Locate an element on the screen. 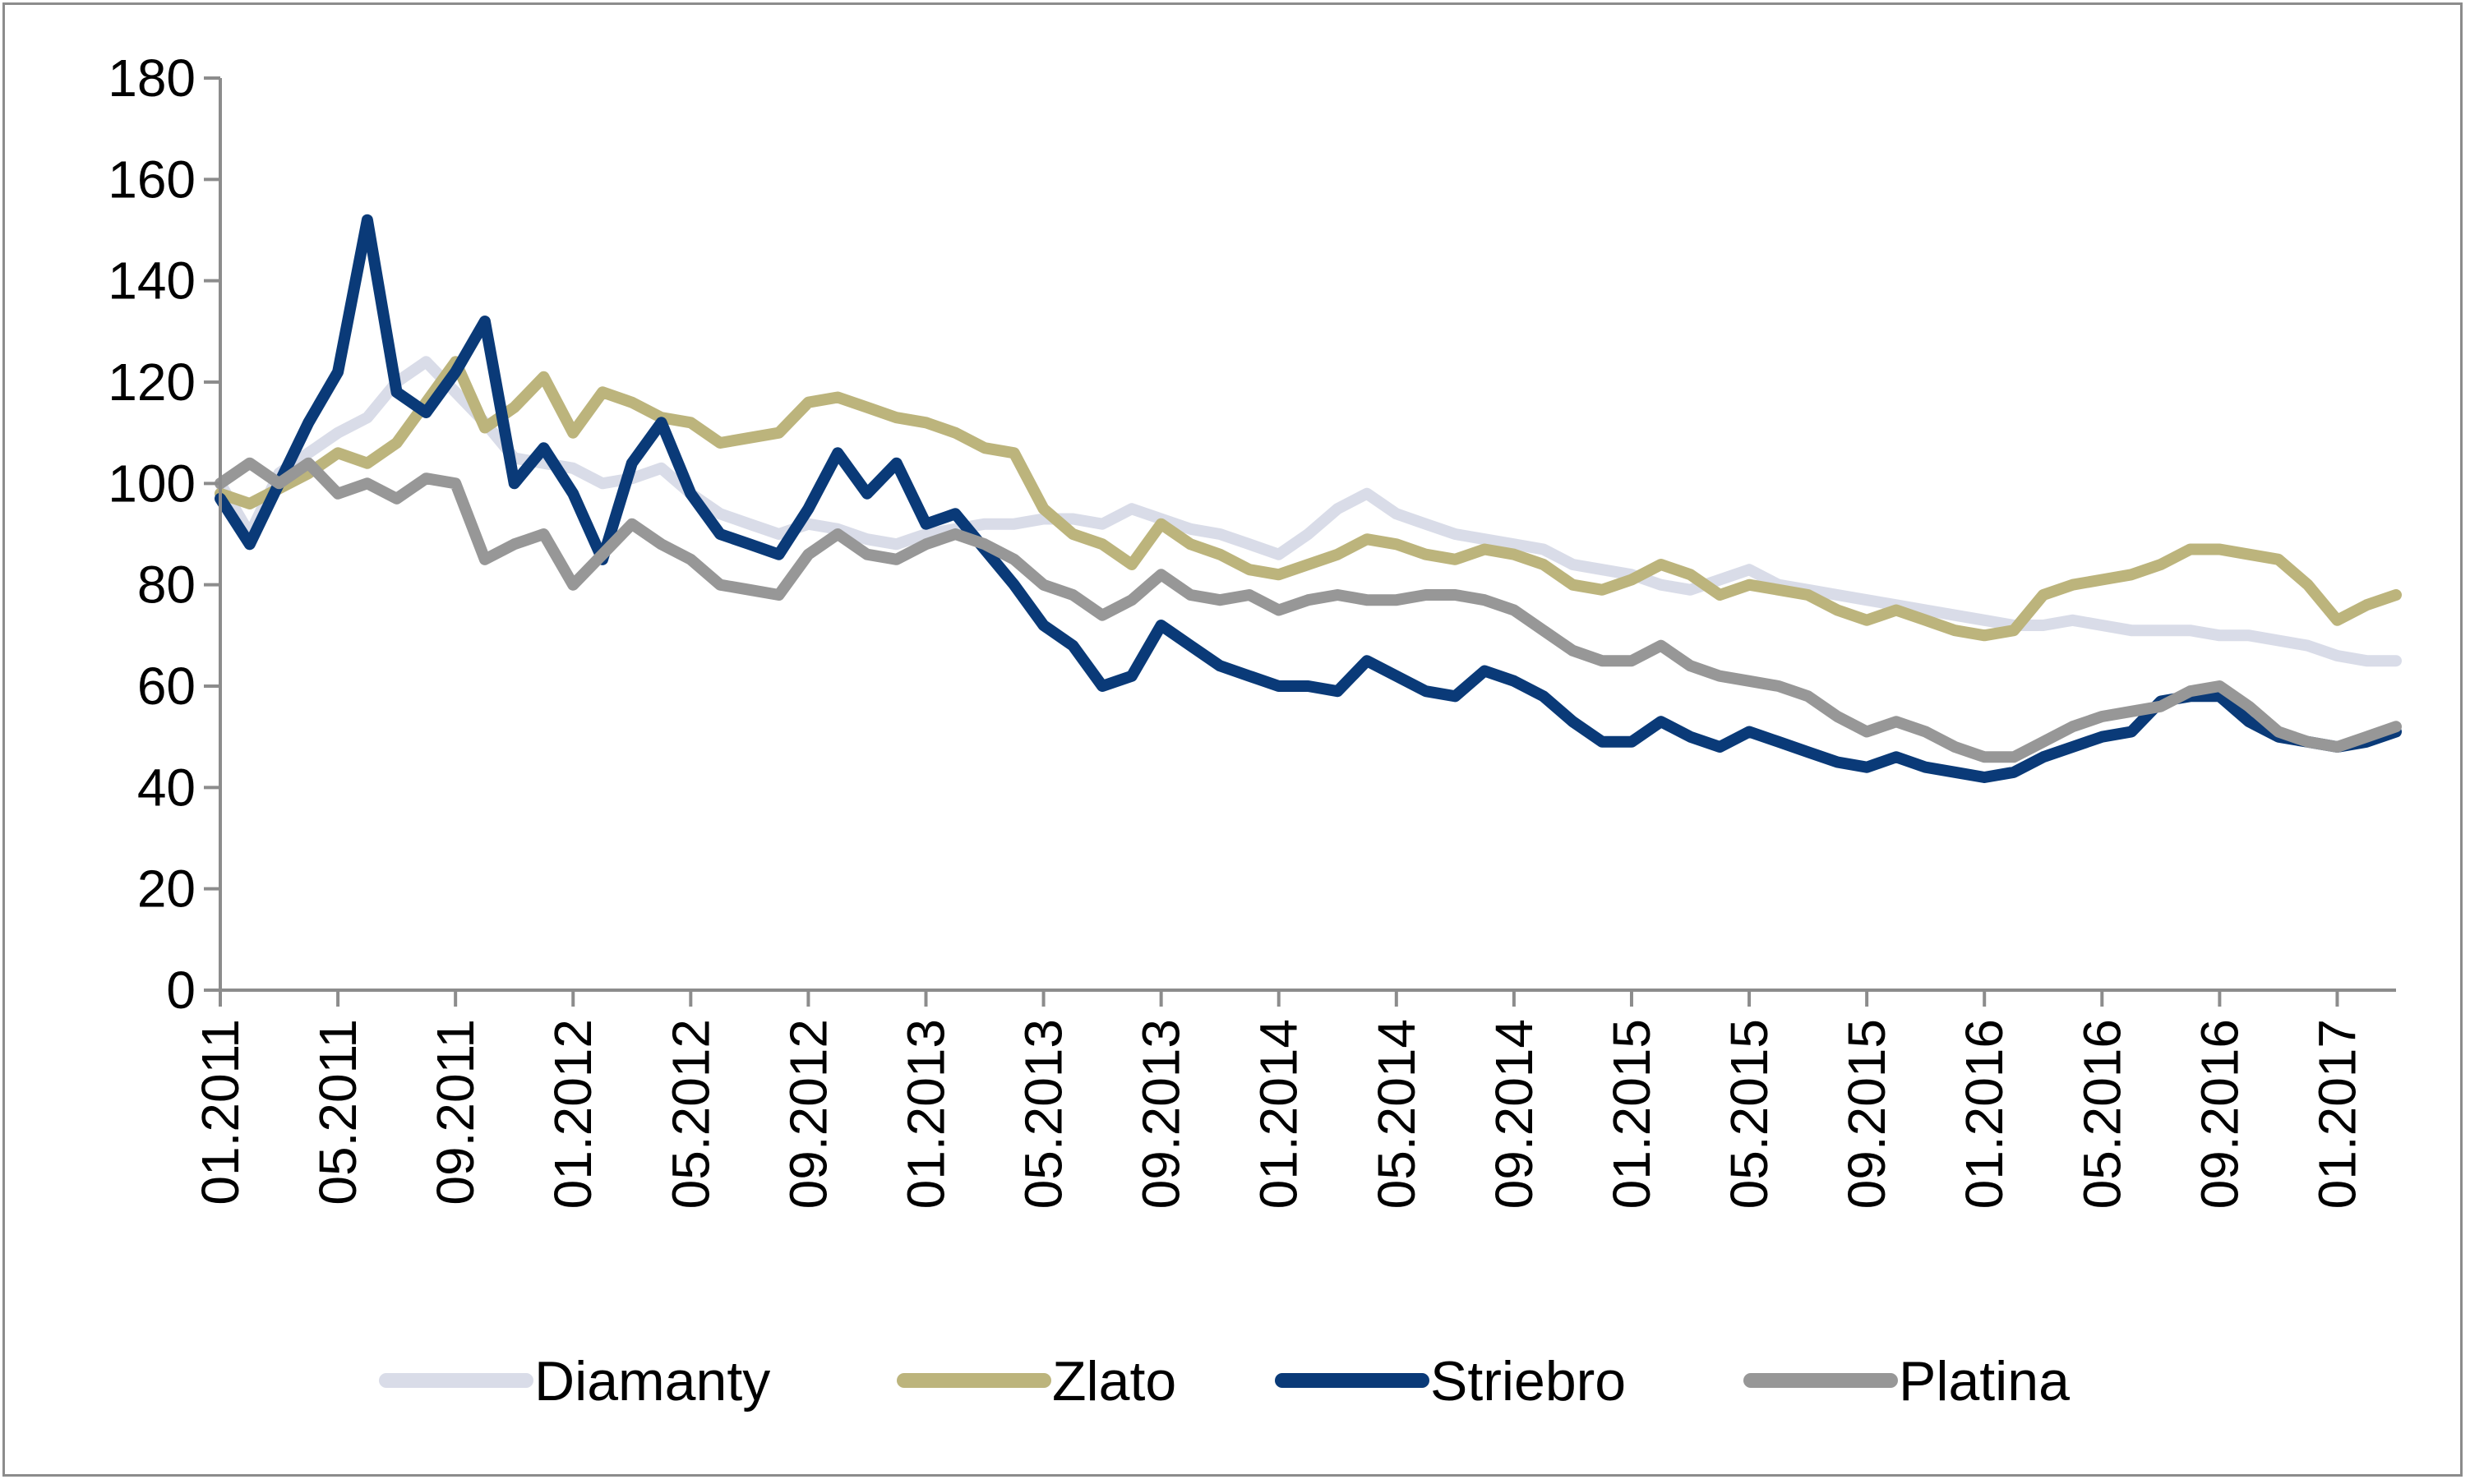 Image resolution: width=2470 pixels, height=1484 pixels. y-tick-label: 180 is located at coordinates (152, 78).